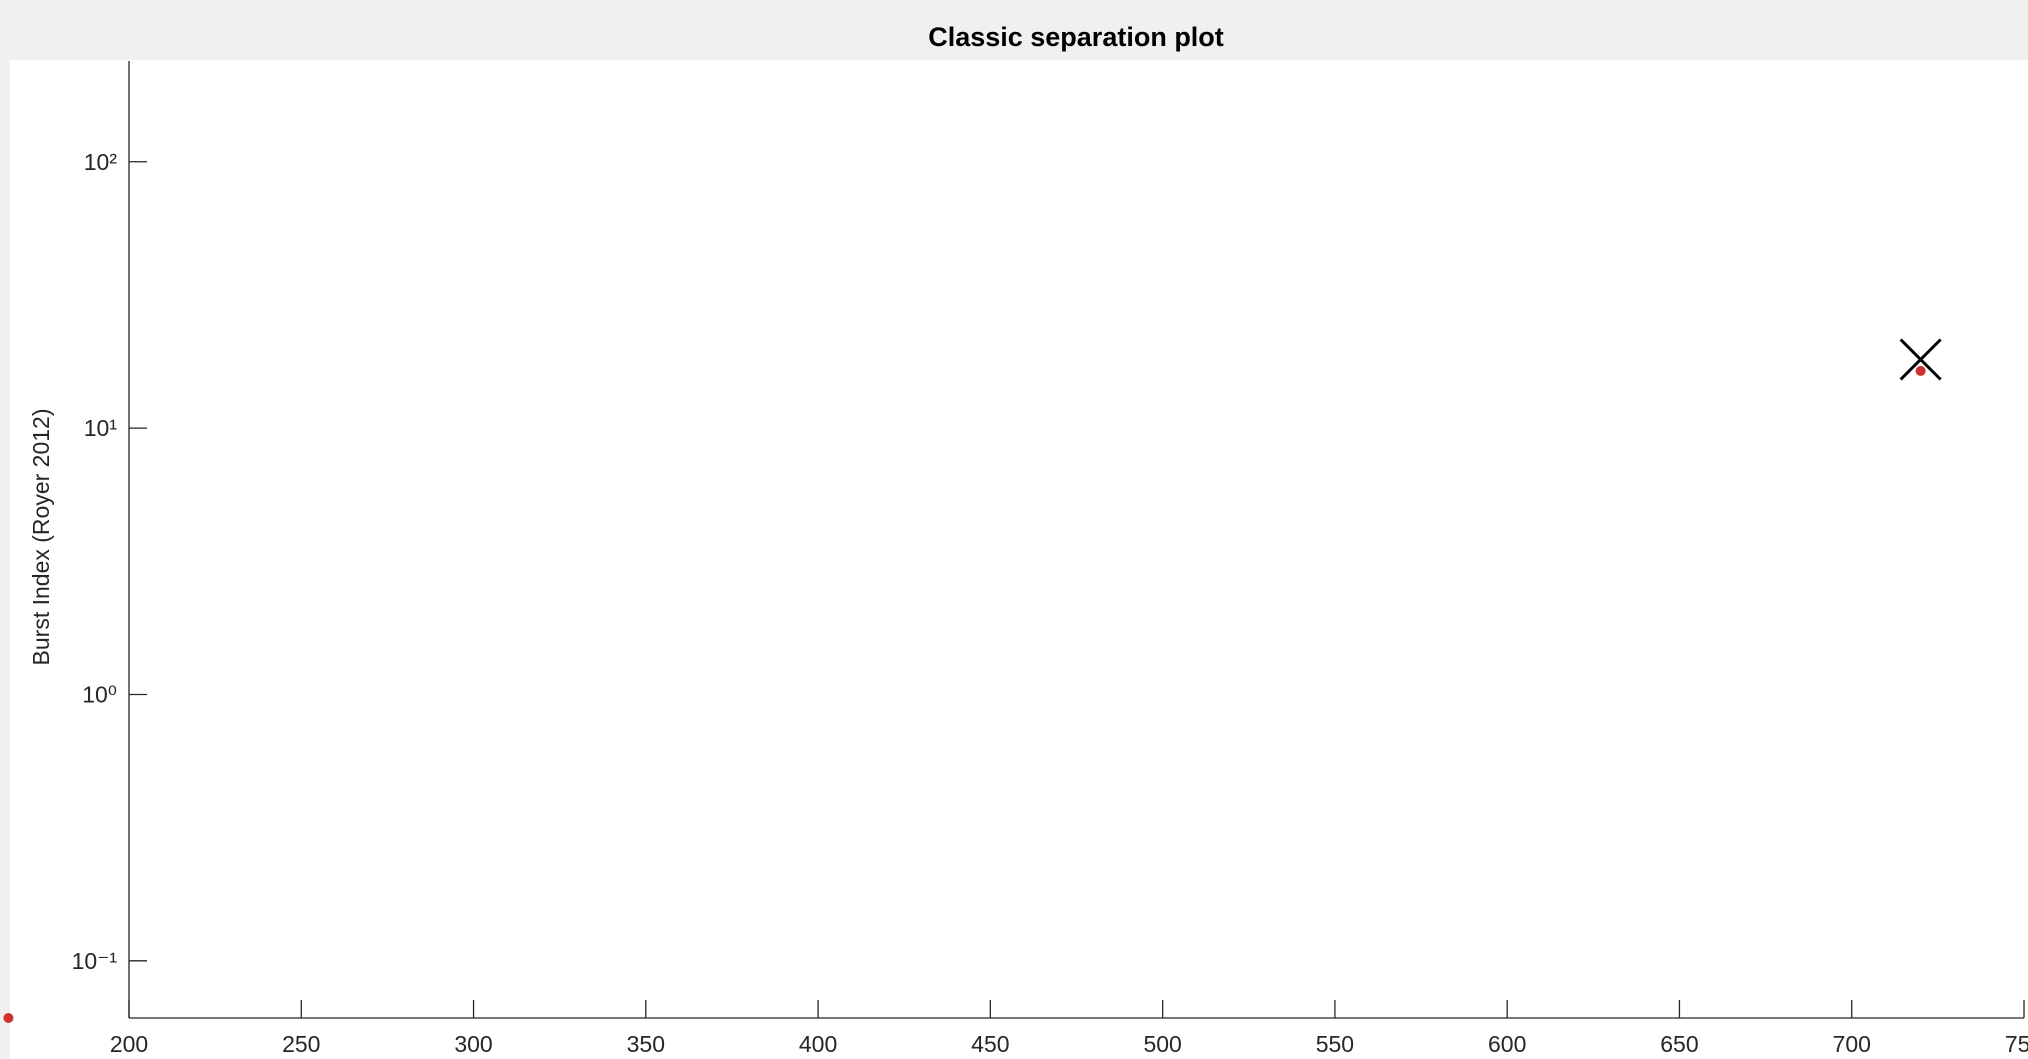  Describe the element at coordinates (99, 695) in the screenshot. I see `y-tick-label: 10⁰` at that location.